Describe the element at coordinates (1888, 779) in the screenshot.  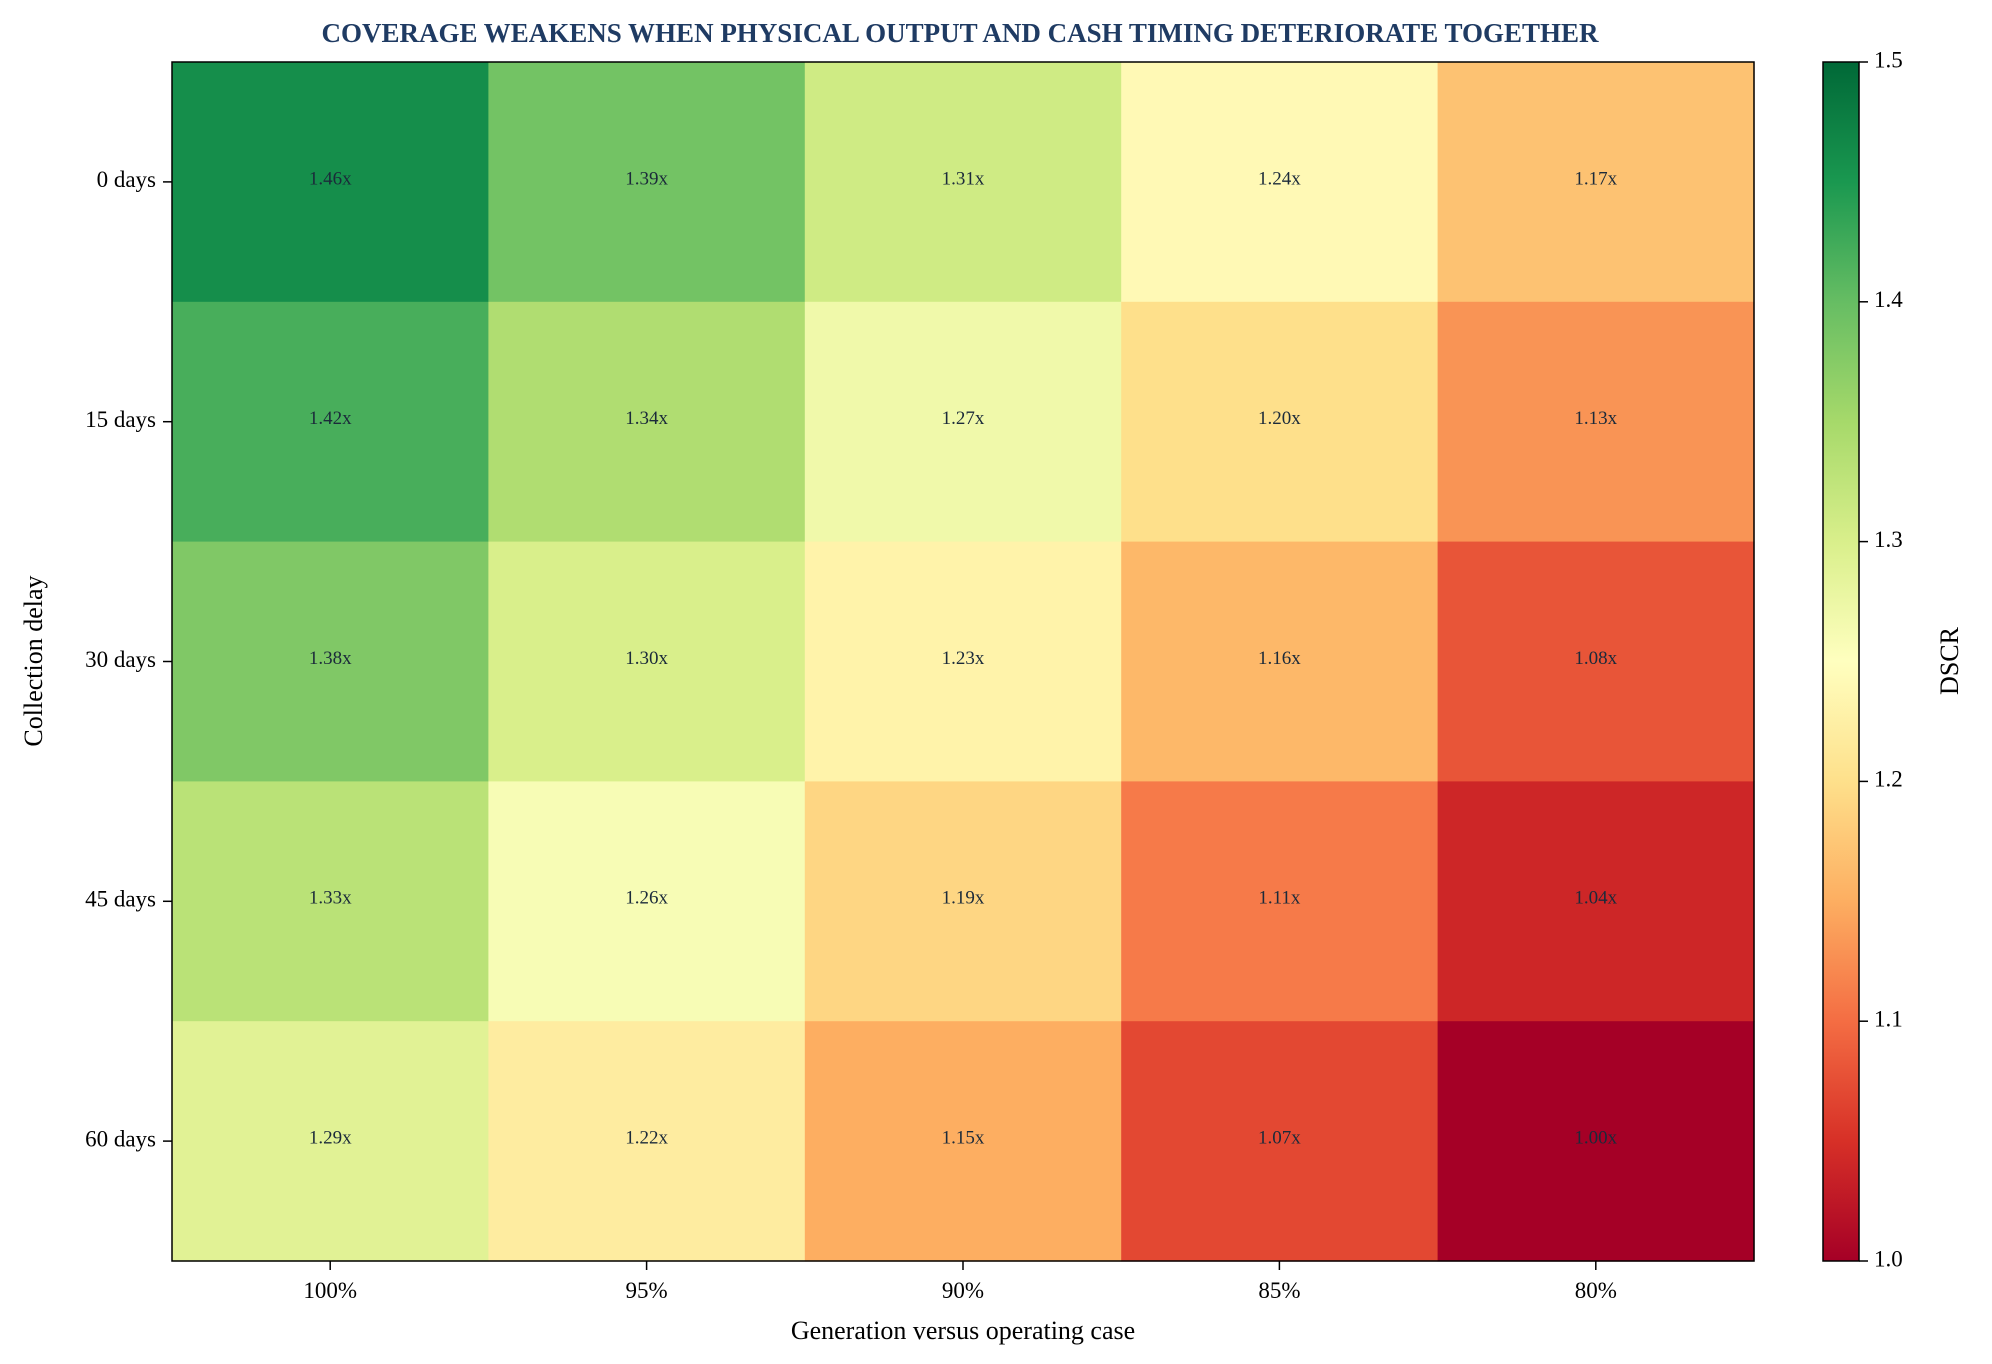
I see `colorbar-tick-label: 1.2` at that location.